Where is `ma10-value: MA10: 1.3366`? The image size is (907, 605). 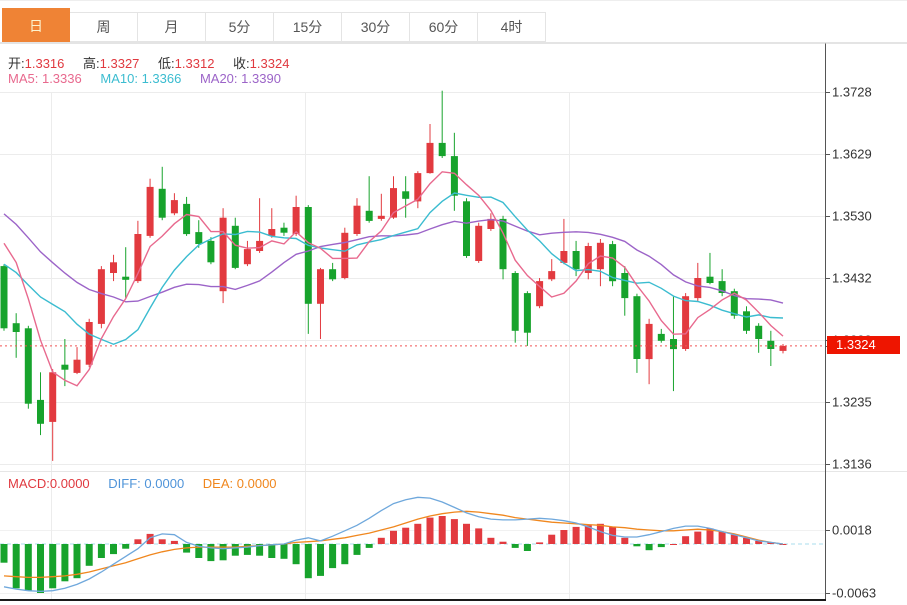
ma10-value: MA10: 1.3366 is located at coordinates (141, 78).